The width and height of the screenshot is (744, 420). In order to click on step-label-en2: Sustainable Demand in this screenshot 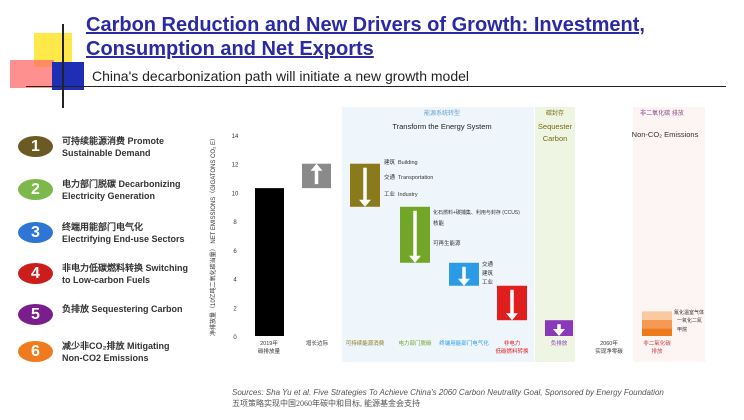, I will do `click(106, 153)`.